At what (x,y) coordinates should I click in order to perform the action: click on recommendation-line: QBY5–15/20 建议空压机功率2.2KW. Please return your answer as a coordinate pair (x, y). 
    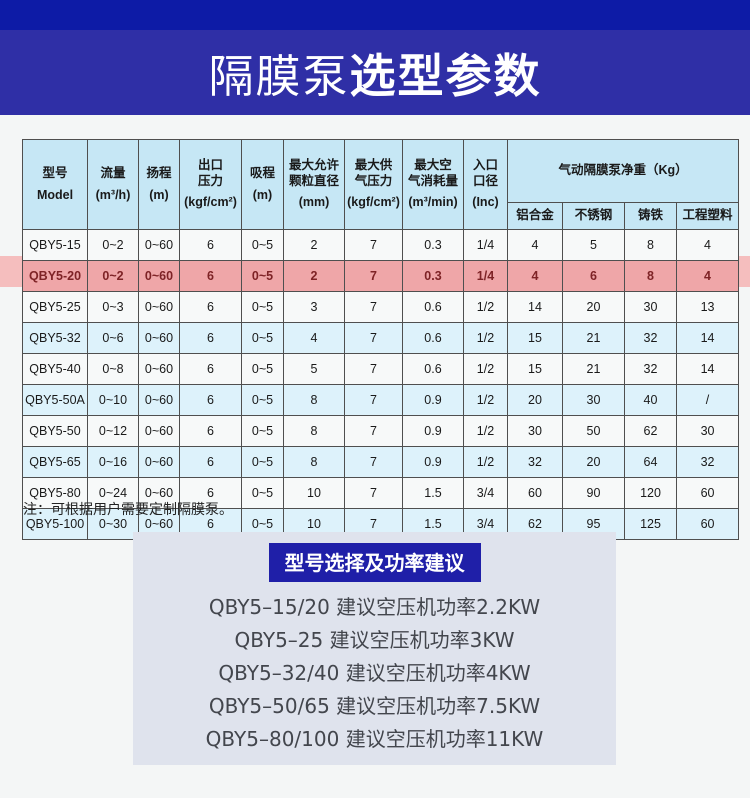
    Looking at the image, I should click on (374, 607).